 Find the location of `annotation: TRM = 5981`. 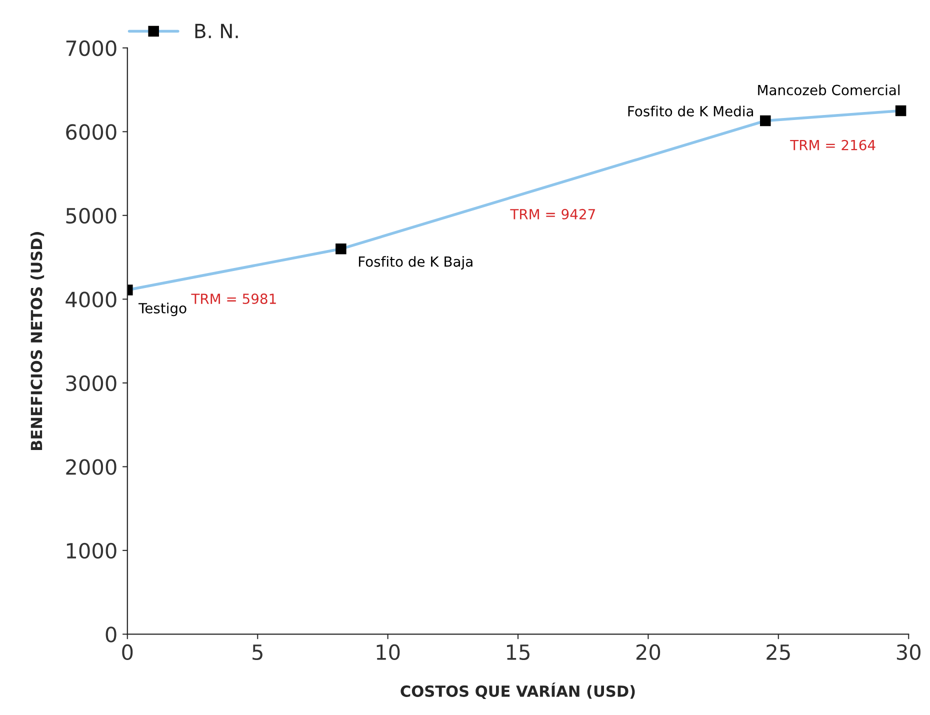

annotation: TRM = 5981 is located at coordinates (233, 299).